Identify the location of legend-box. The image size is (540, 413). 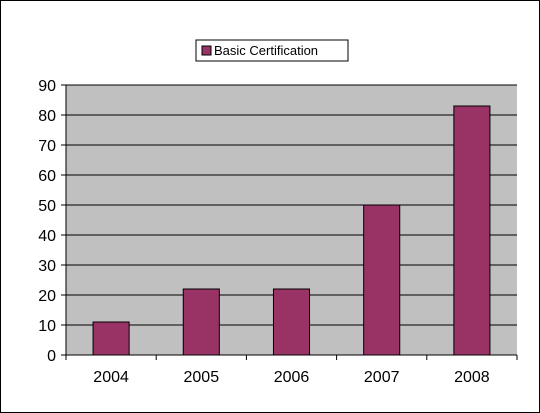
(272, 50).